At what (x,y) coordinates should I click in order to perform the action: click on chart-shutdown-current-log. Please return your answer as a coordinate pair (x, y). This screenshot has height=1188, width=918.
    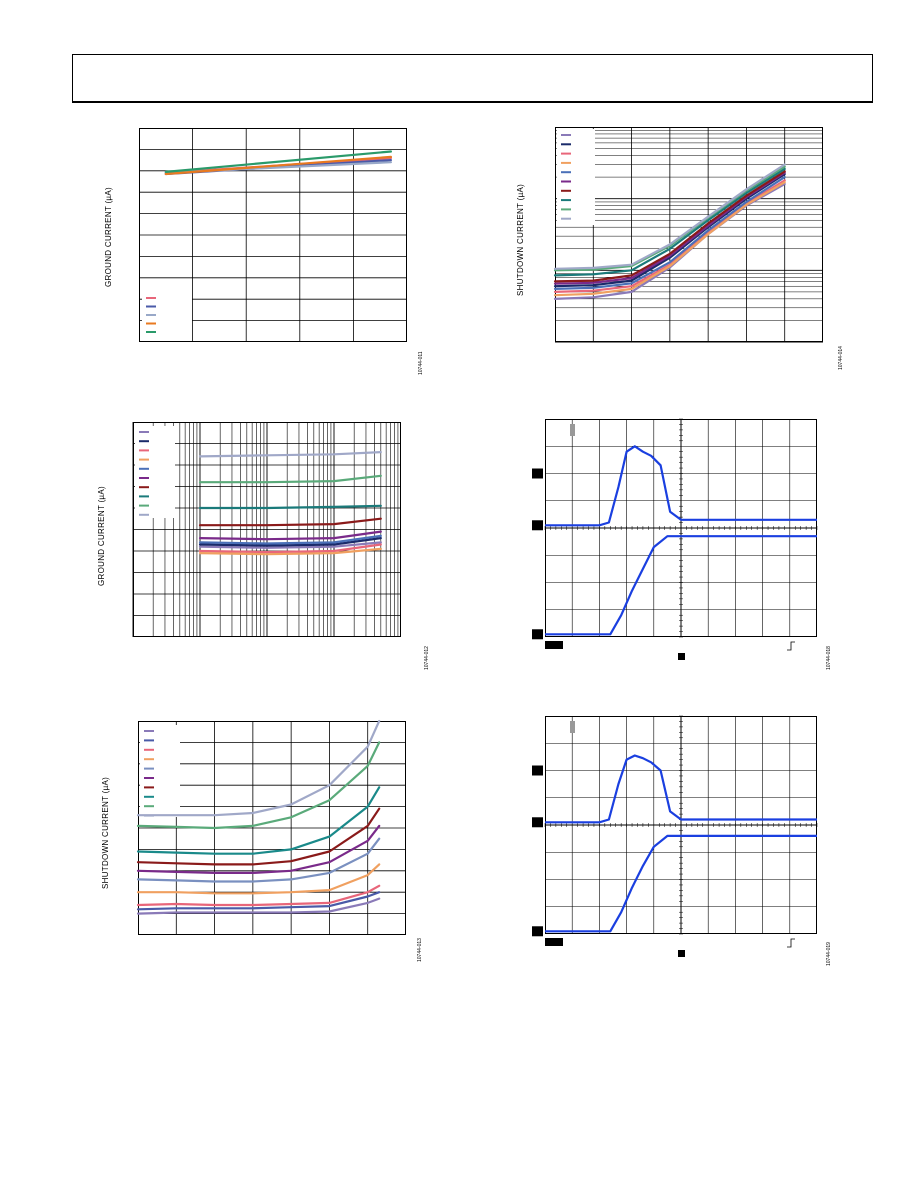
    Looking at the image, I should click on (688, 235).